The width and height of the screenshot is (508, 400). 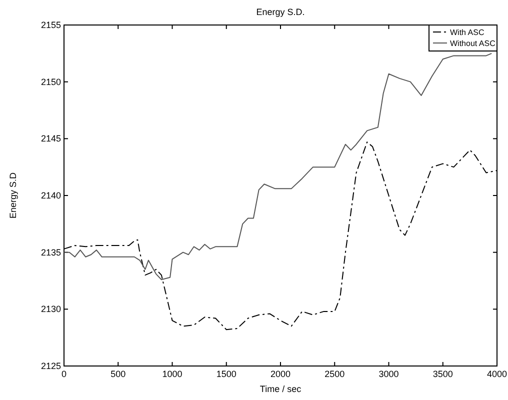 What do you see at coordinates (442, 374) in the screenshot?
I see `x-tick-label: 3500` at bounding box center [442, 374].